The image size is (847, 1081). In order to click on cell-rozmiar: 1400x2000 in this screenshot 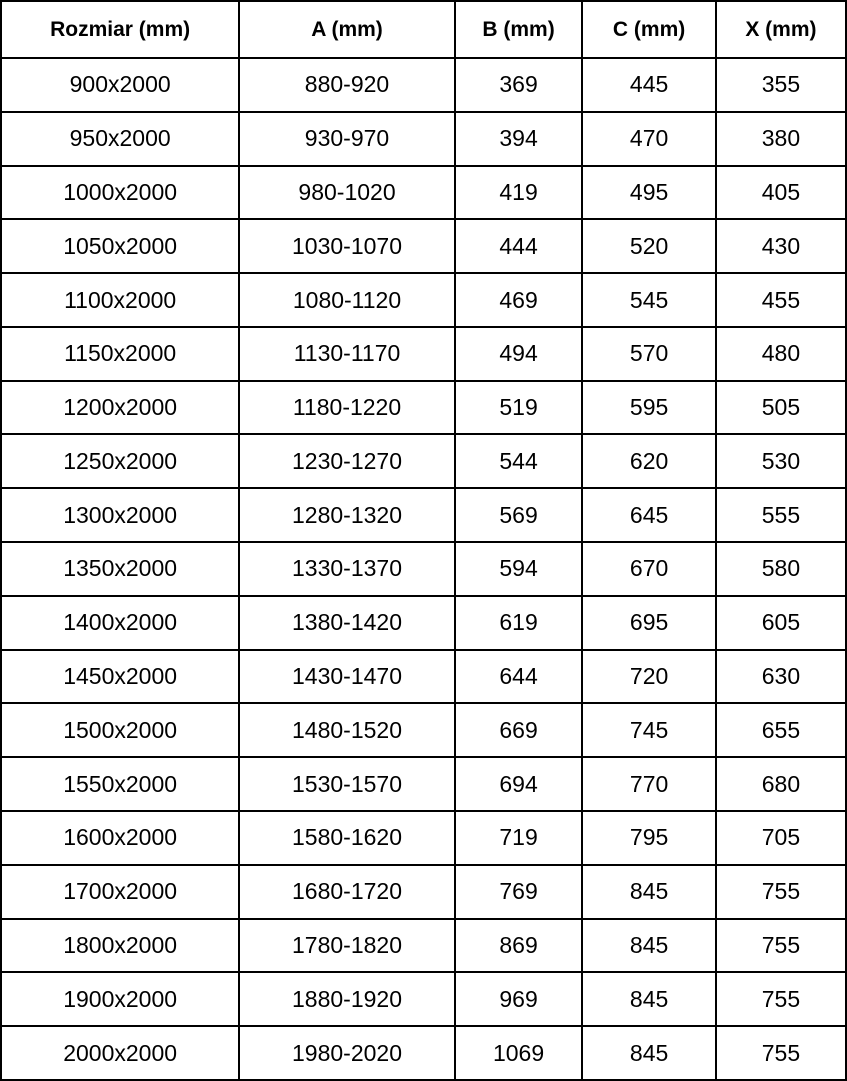, I will do `click(120, 622)`.